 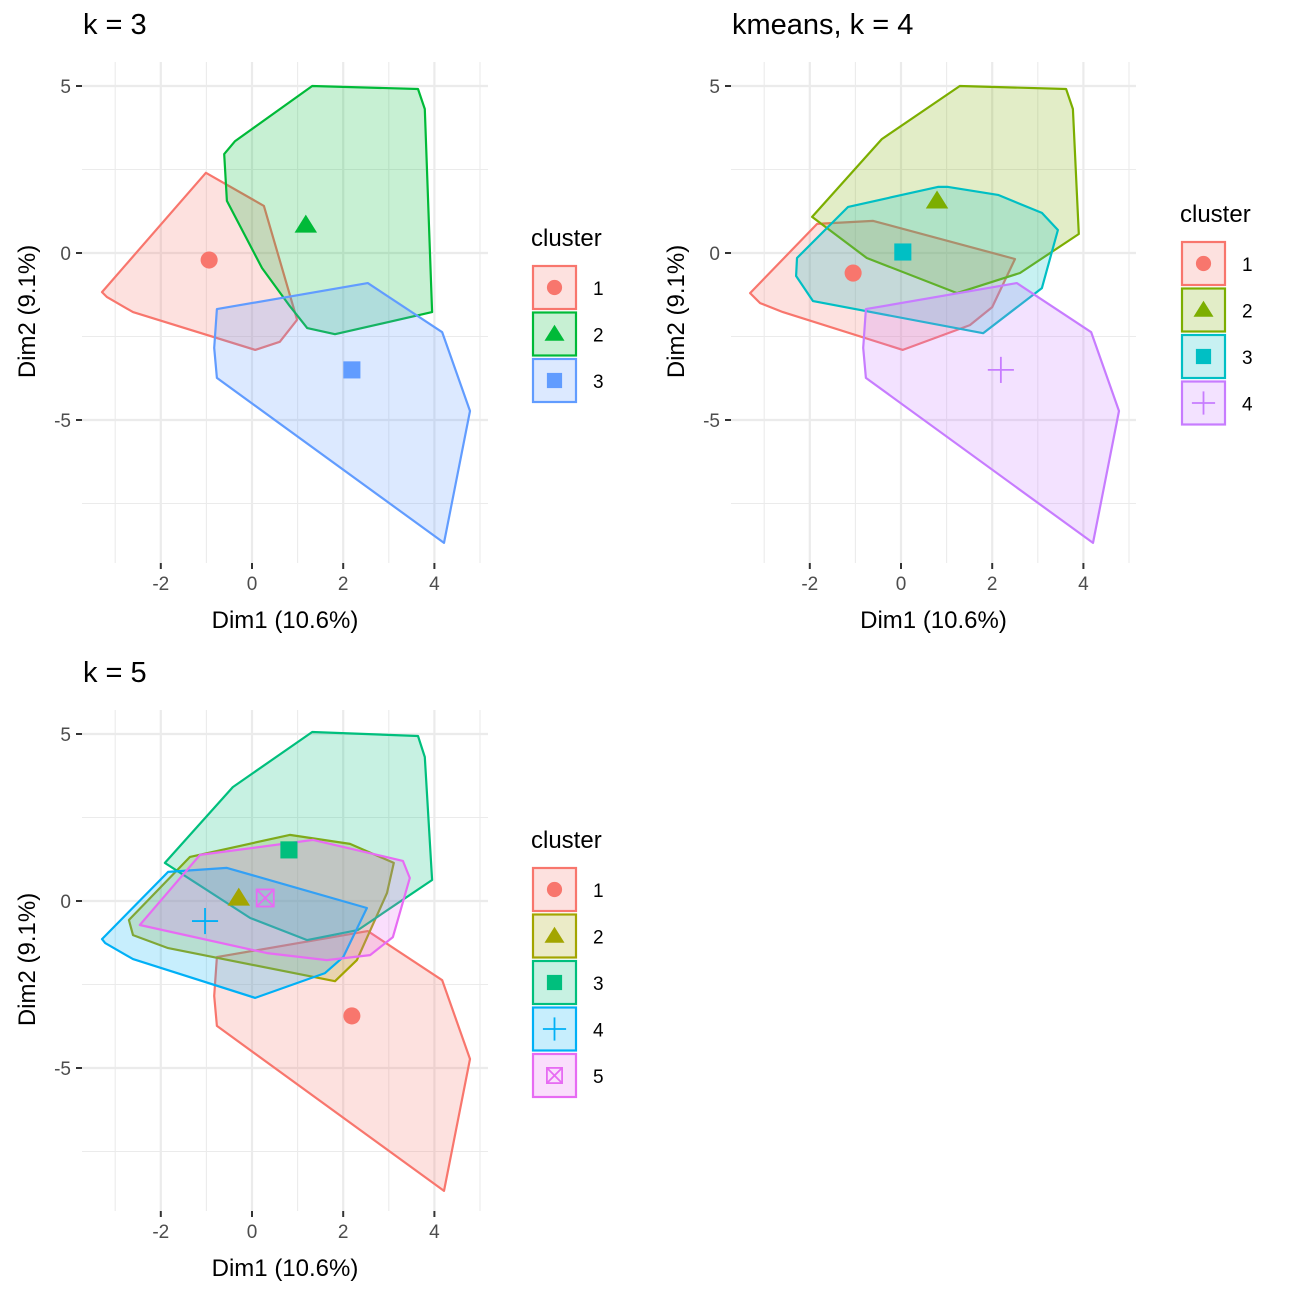 I want to click on legend-item-5: 5, so click(x=567, y=1075).